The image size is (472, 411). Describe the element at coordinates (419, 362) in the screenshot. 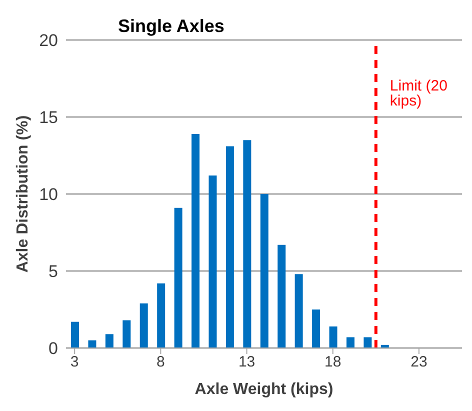

I see `x-tick-label: 23` at that location.